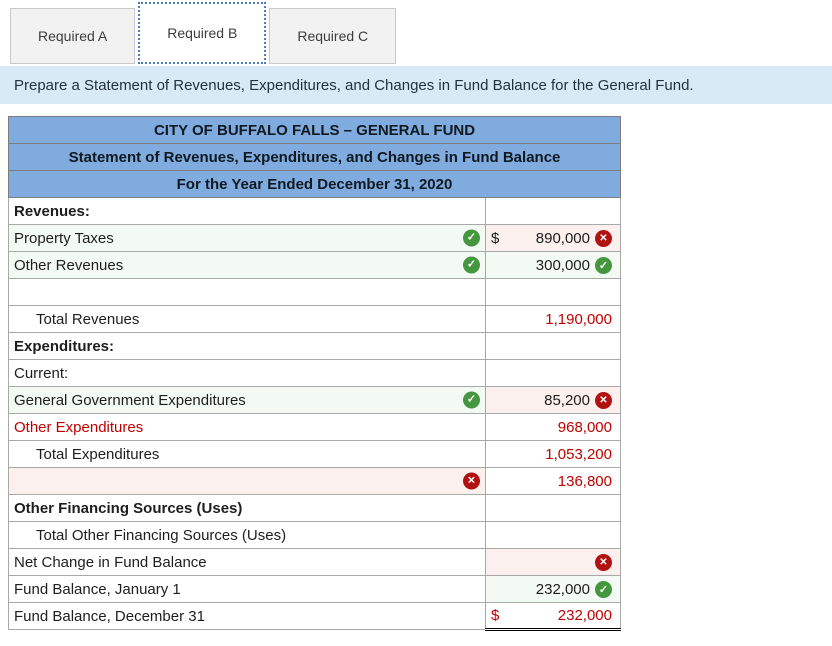 The image size is (832, 646). Describe the element at coordinates (333, 36) in the screenshot. I see `tab-required-c: Required C` at that location.